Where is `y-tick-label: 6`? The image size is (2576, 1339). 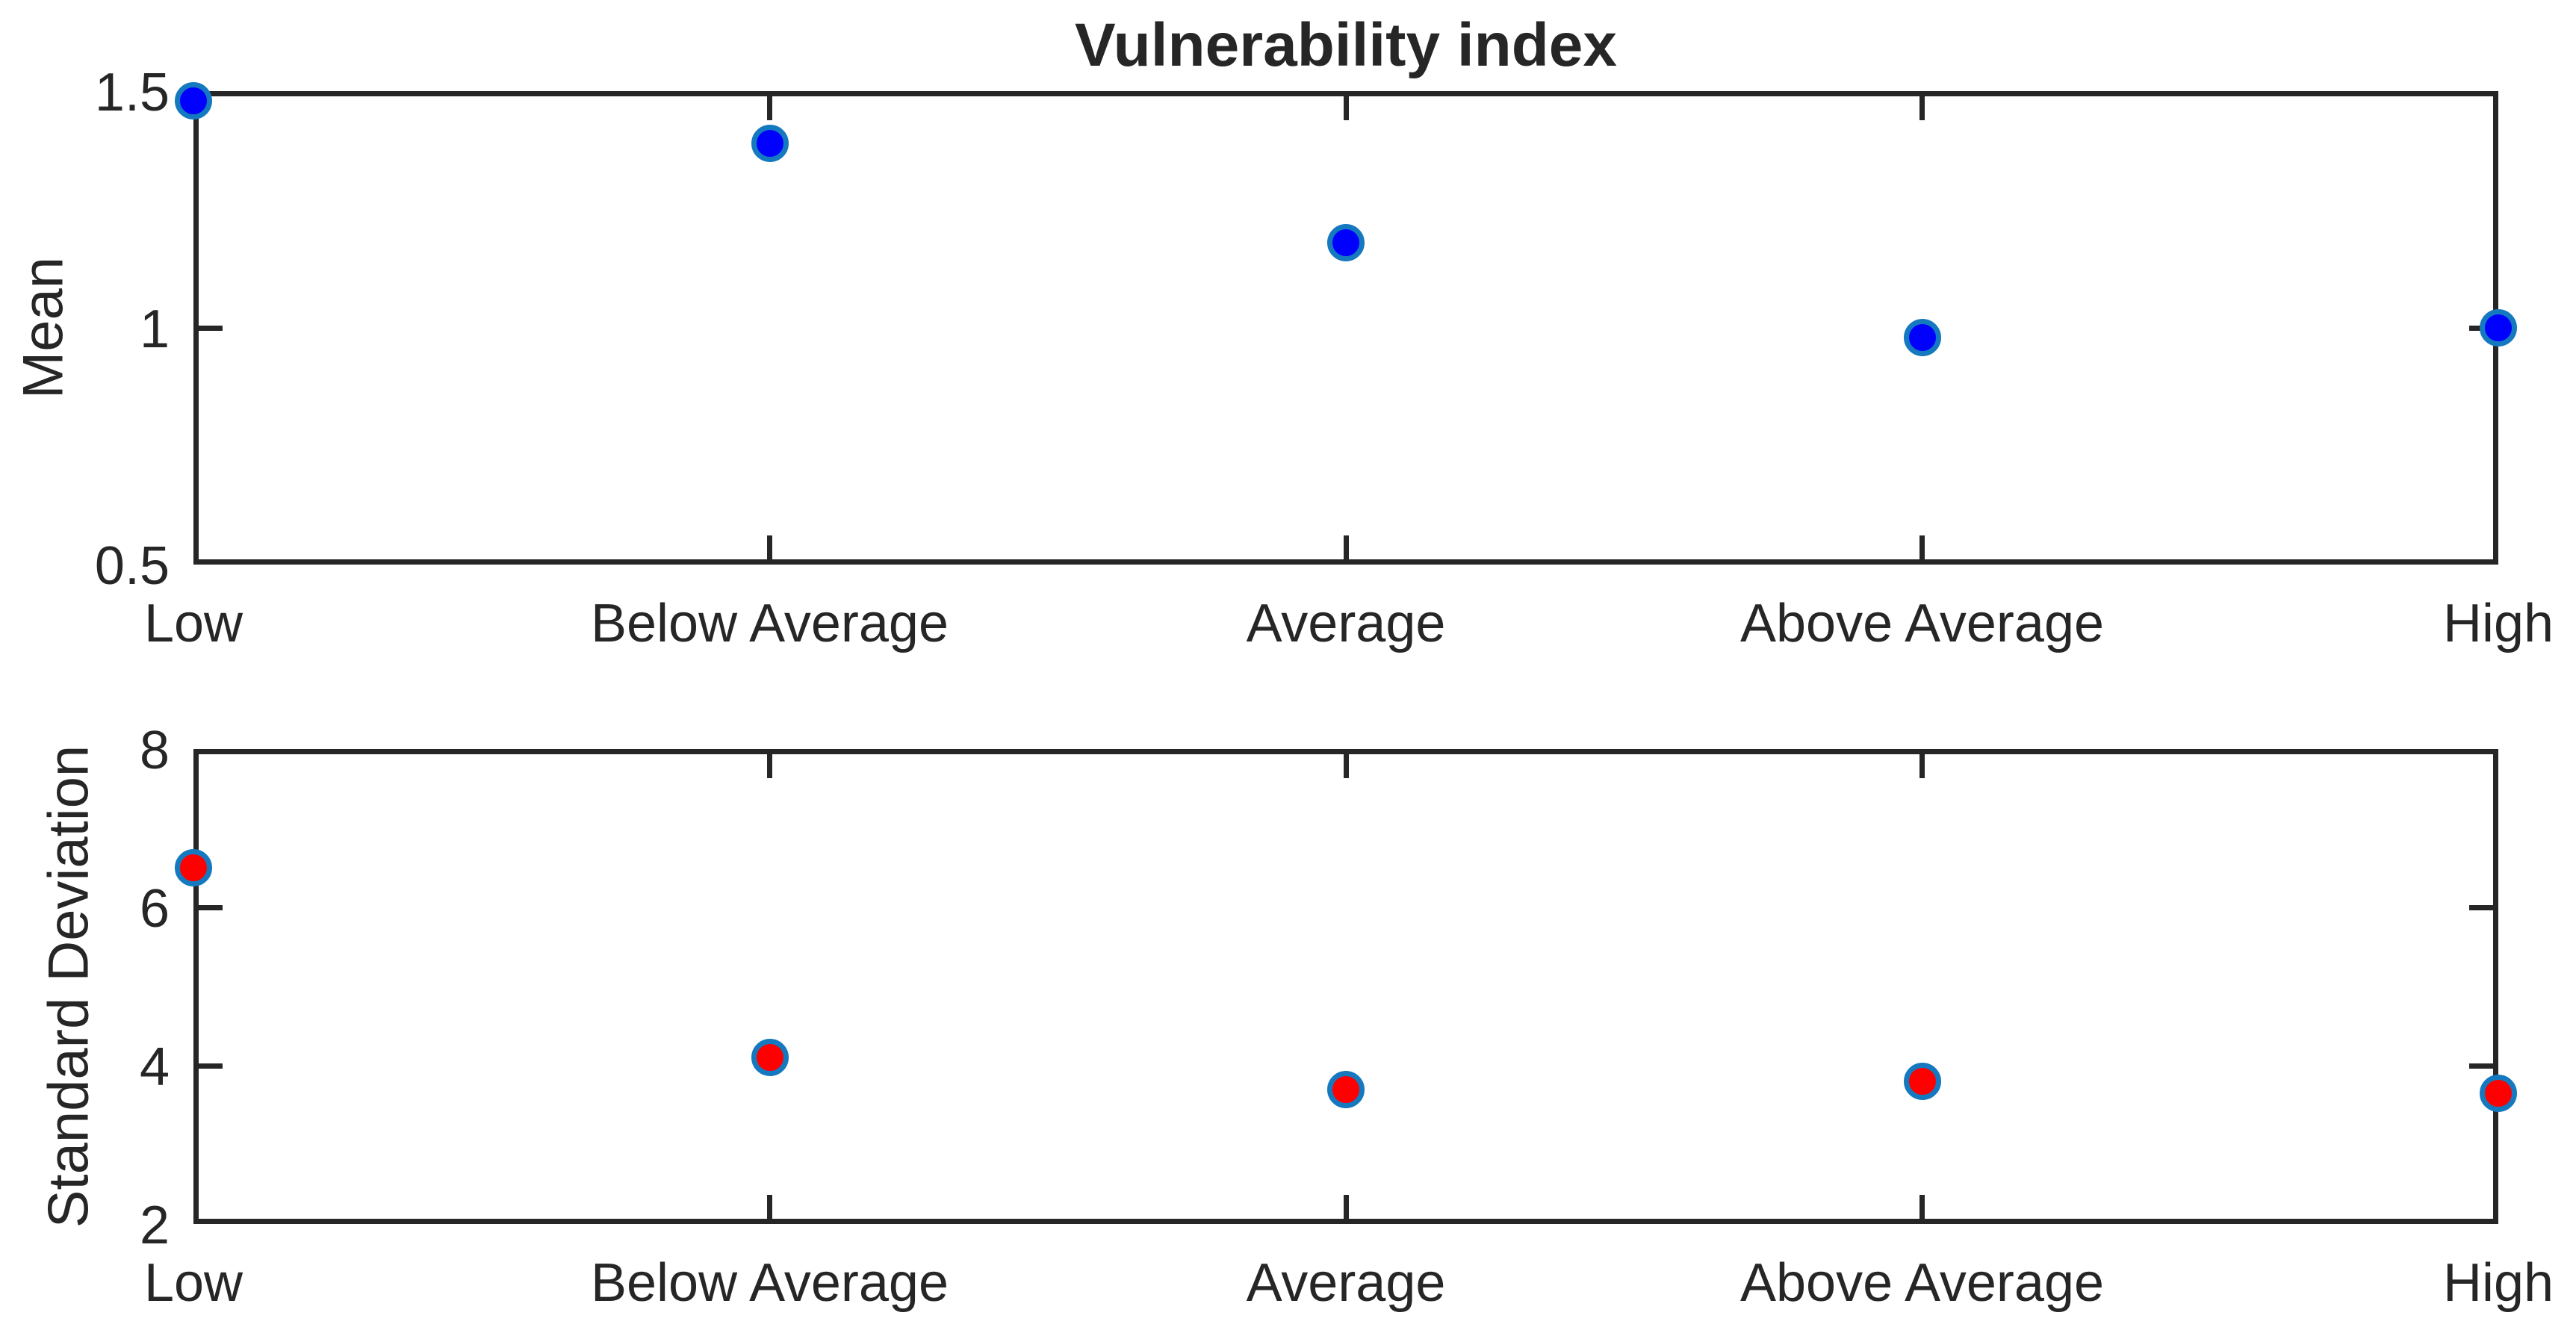
y-tick-label: 6 is located at coordinates (154, 909).